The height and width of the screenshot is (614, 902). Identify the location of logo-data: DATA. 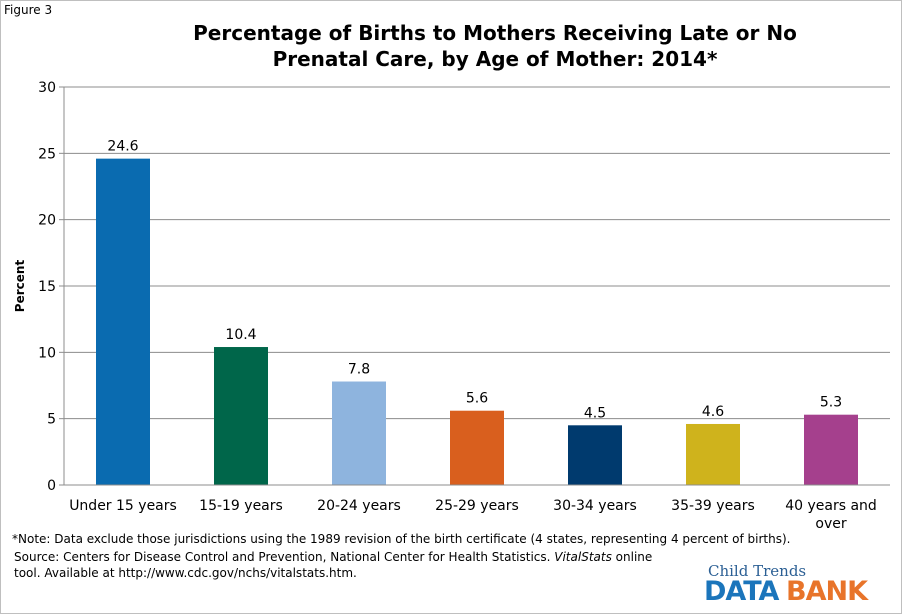
(741, 591).